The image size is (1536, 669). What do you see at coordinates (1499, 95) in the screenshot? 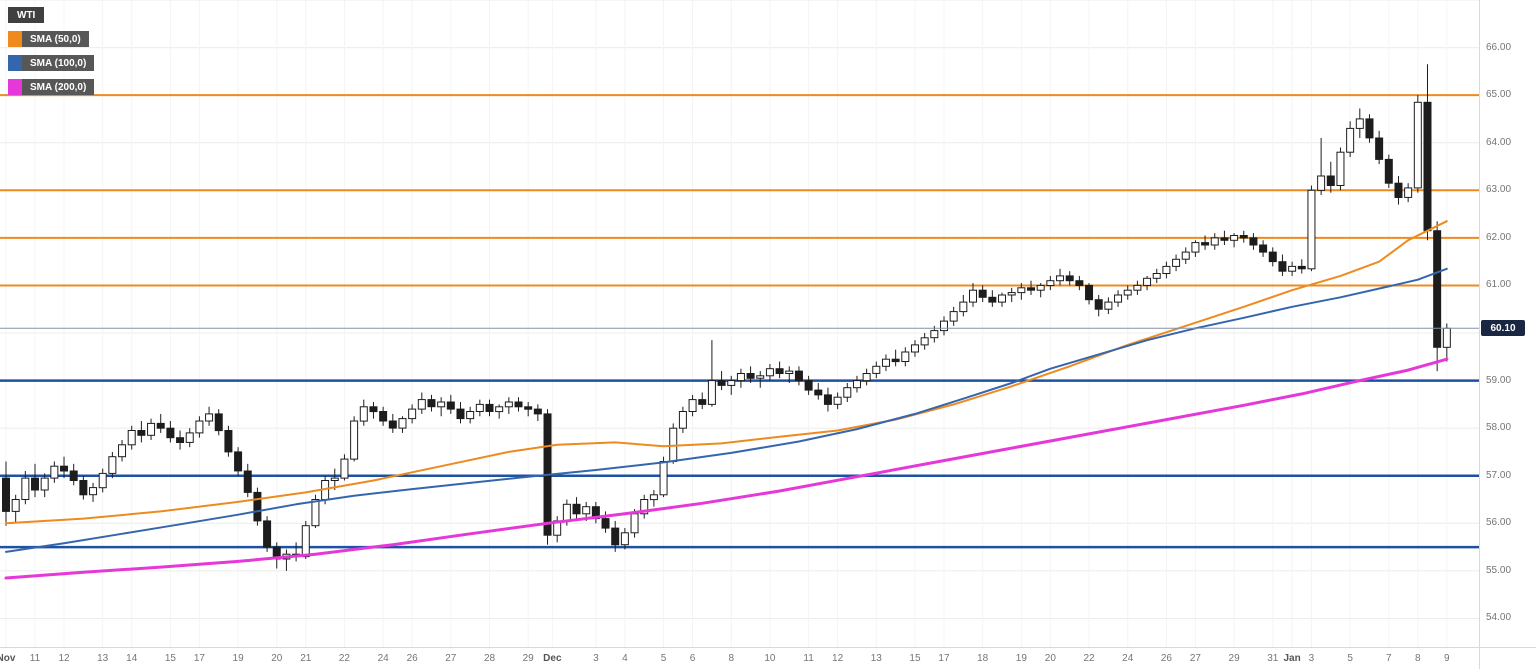
I see `price-axis-label: 65.00` at bounding box center [1499, 95].